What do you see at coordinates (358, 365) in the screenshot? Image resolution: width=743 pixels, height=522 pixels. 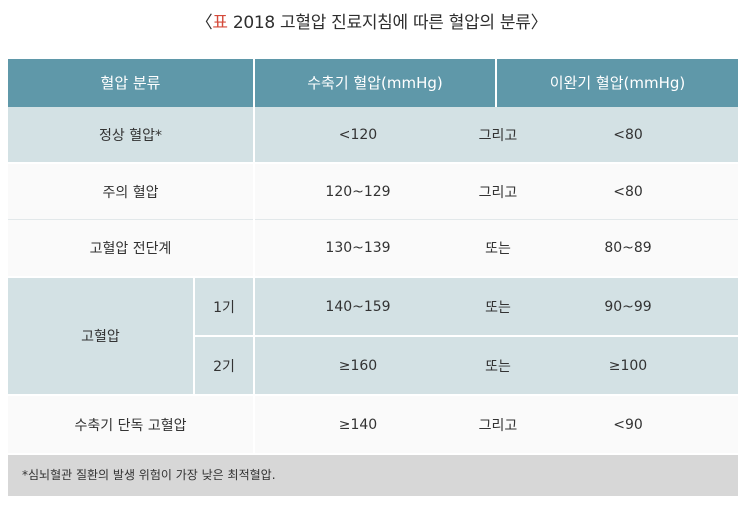 I see `row-systolic: ≥160` at bounding box center [358, 365].